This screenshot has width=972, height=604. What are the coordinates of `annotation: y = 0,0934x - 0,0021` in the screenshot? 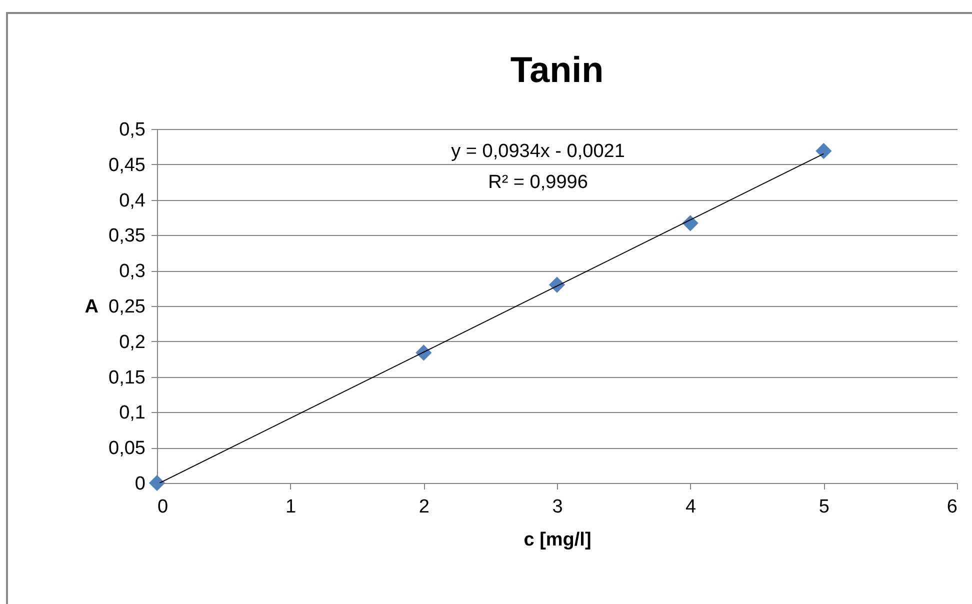 It's located at (538, 151).